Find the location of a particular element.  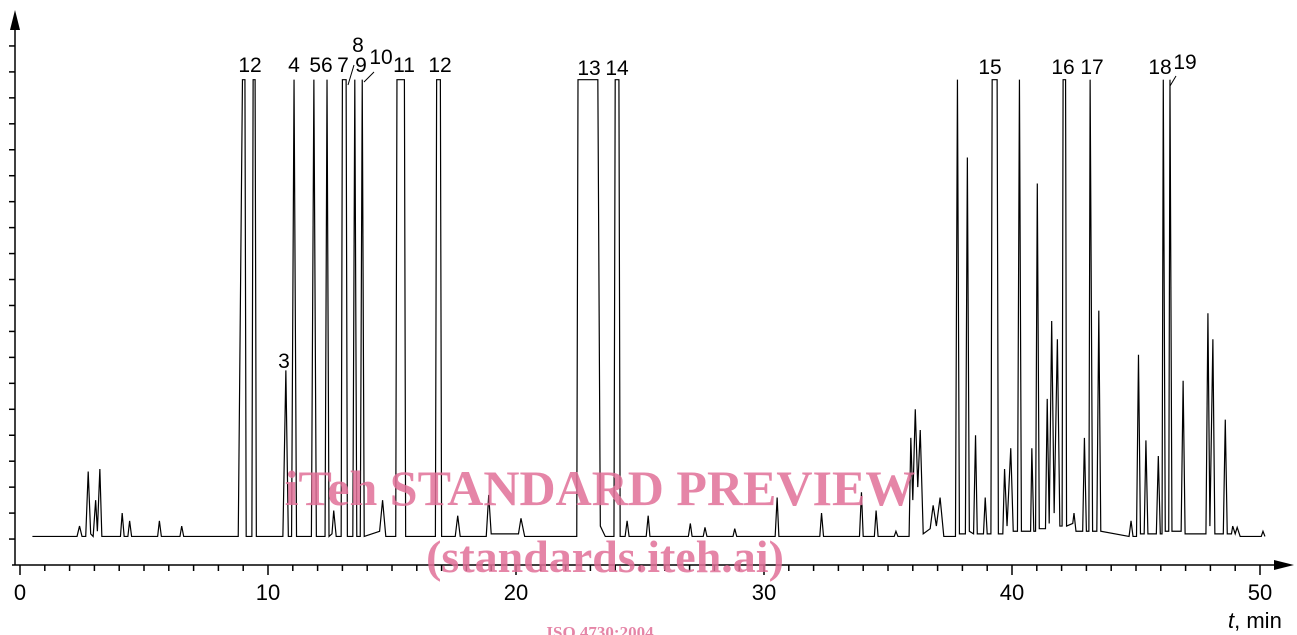

peak-label: 14 is located at coordinates (617, 68).